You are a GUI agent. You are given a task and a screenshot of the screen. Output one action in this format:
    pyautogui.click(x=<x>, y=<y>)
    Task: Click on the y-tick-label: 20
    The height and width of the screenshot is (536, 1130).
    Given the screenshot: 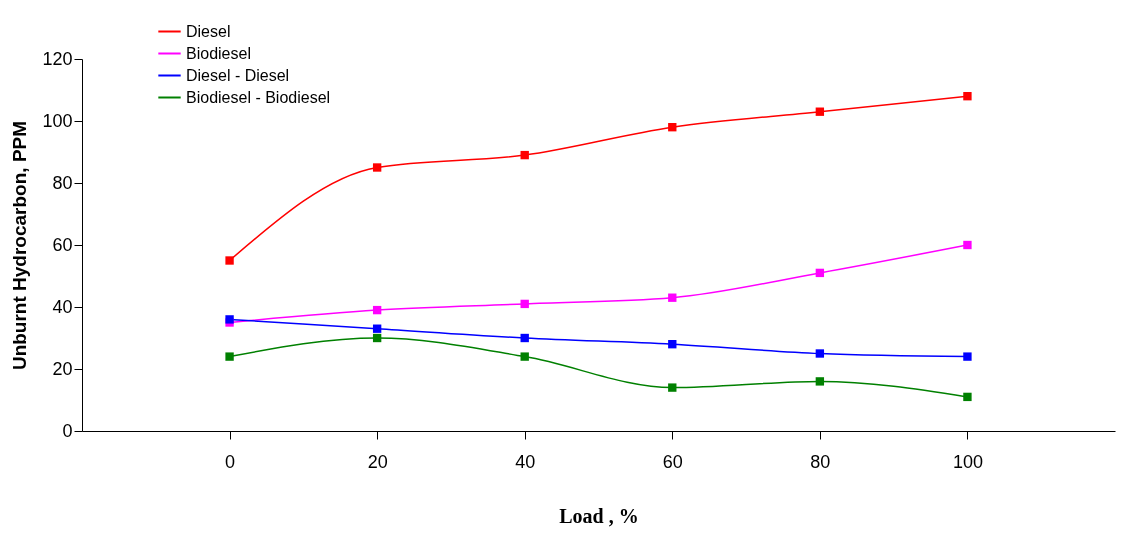 What is the action you would take?
    pyautogui.click(x=62, y=368)
    